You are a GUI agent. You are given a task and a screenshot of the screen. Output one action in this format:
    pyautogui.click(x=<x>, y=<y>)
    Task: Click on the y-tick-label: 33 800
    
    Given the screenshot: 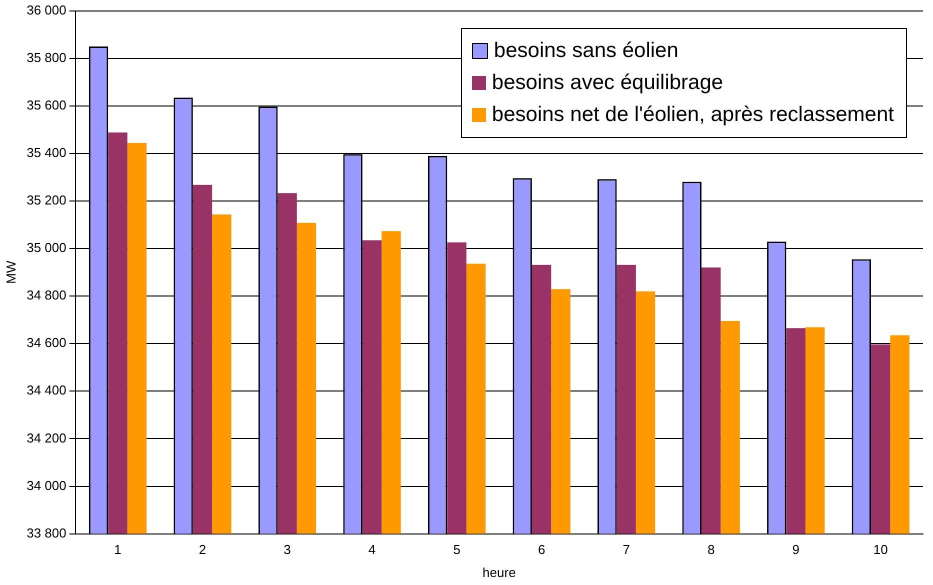 What is the action you would take?
    pyautogui.click(x=46, y=532)
    